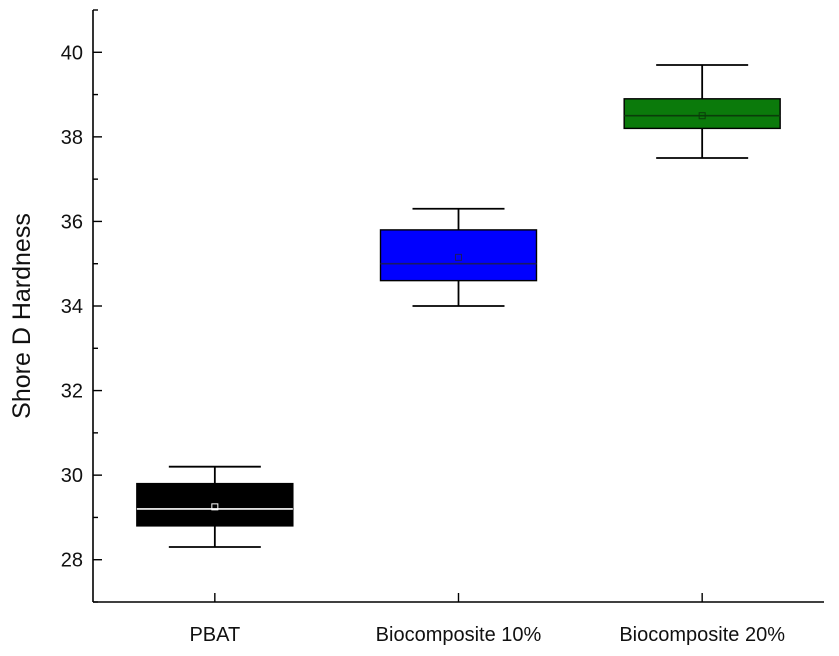 This screenshot has width=839, height=656. Describe the element at coordinates (487, 619) in the screenshot. I see `x-ticks: PBAT Biocomposite 10% Biocomposite 20%` at that location.